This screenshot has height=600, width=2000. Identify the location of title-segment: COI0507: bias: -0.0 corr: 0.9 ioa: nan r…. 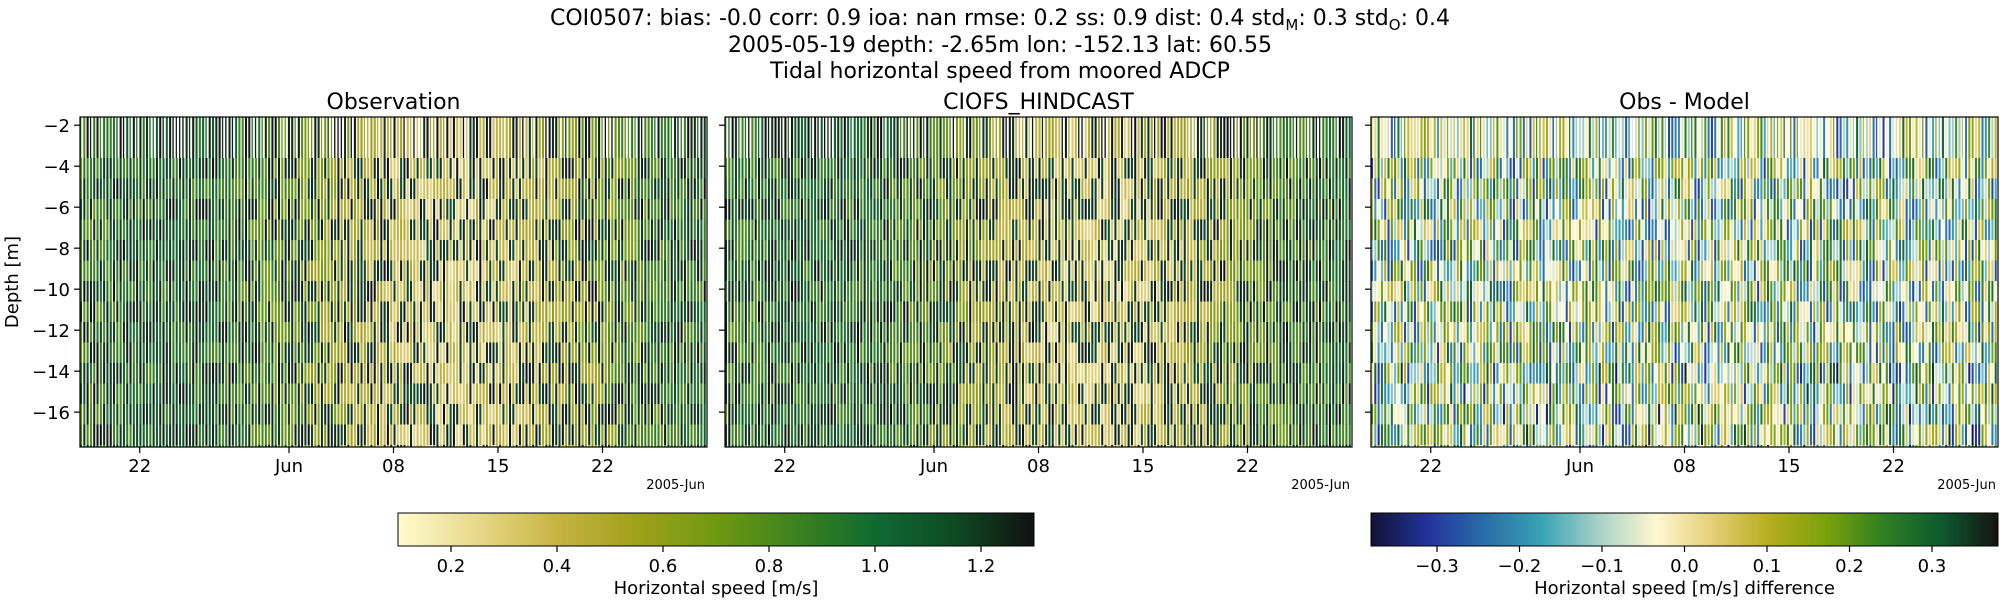
(917, 18).